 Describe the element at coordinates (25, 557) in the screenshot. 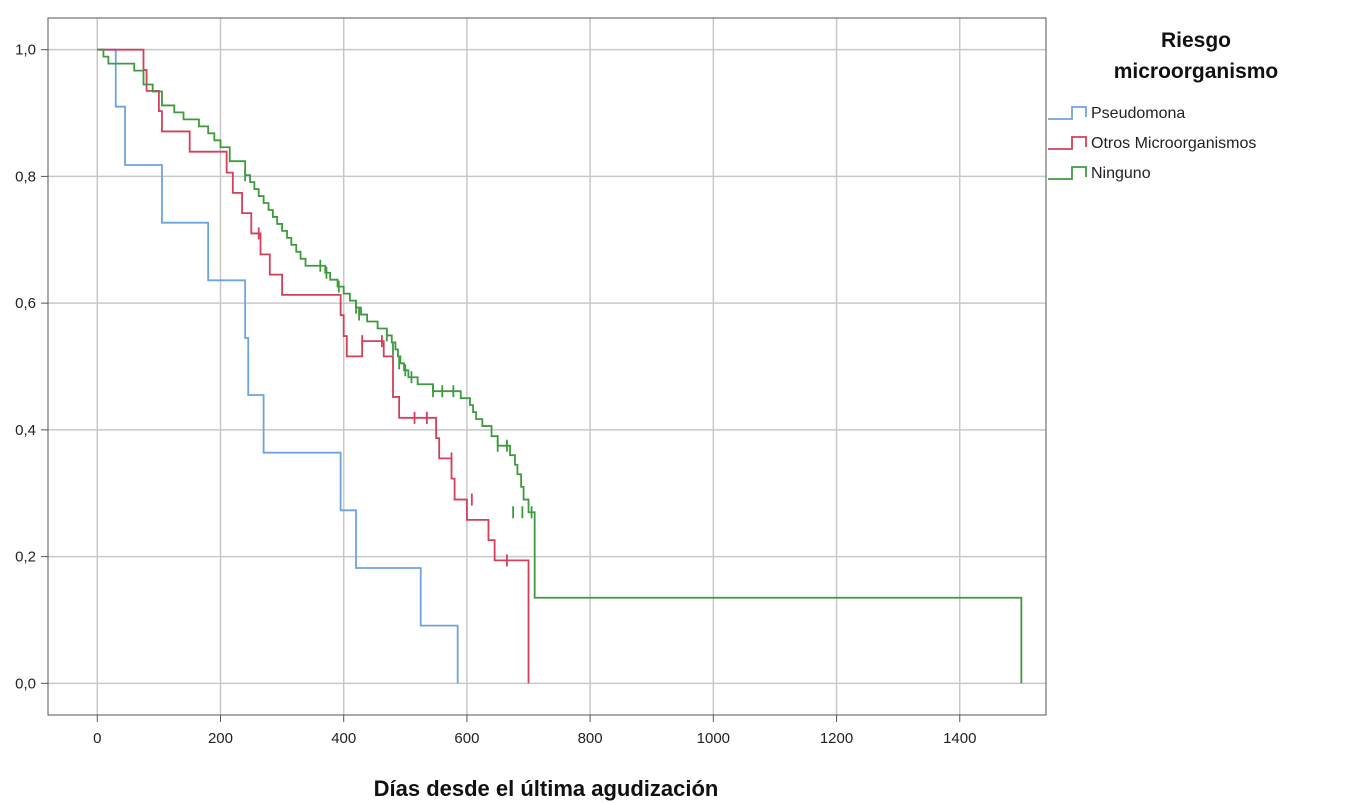

I see `y-tick-label: 0,2` at that location.